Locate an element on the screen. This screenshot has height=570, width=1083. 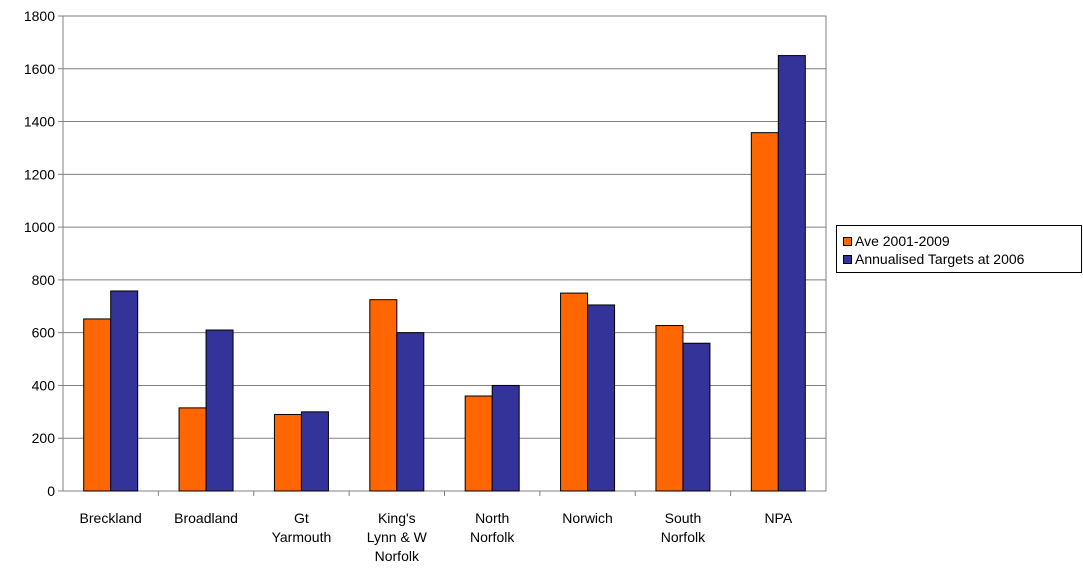
y-tick-label: 200 is located at coordinates (44, 438).